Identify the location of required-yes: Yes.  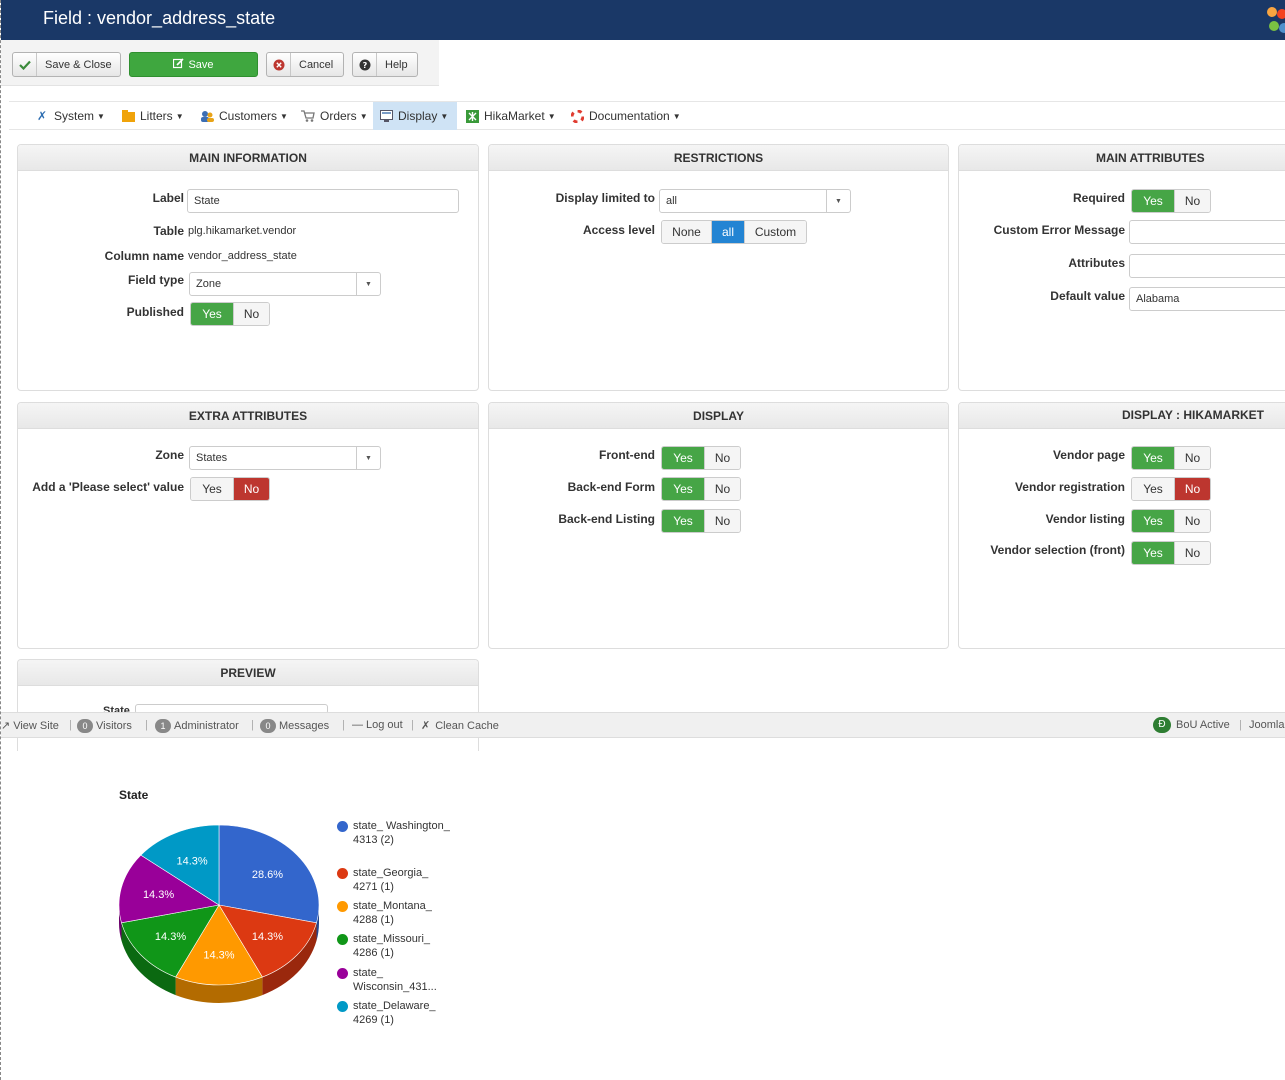
(1153, 201).